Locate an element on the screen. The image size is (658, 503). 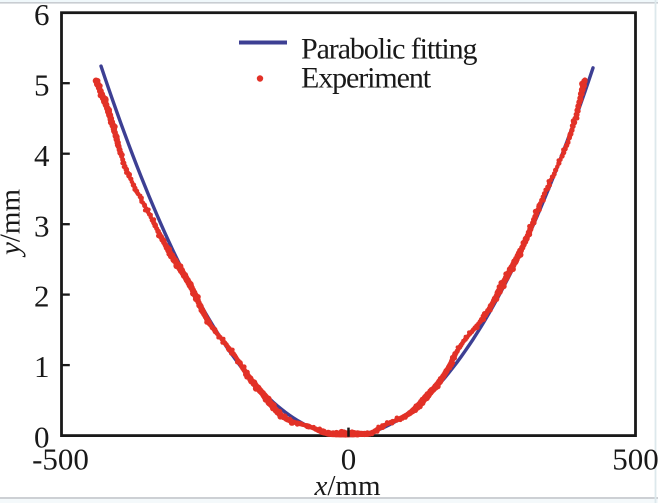
svg-text: 6 is located at coordinates (42, 16).